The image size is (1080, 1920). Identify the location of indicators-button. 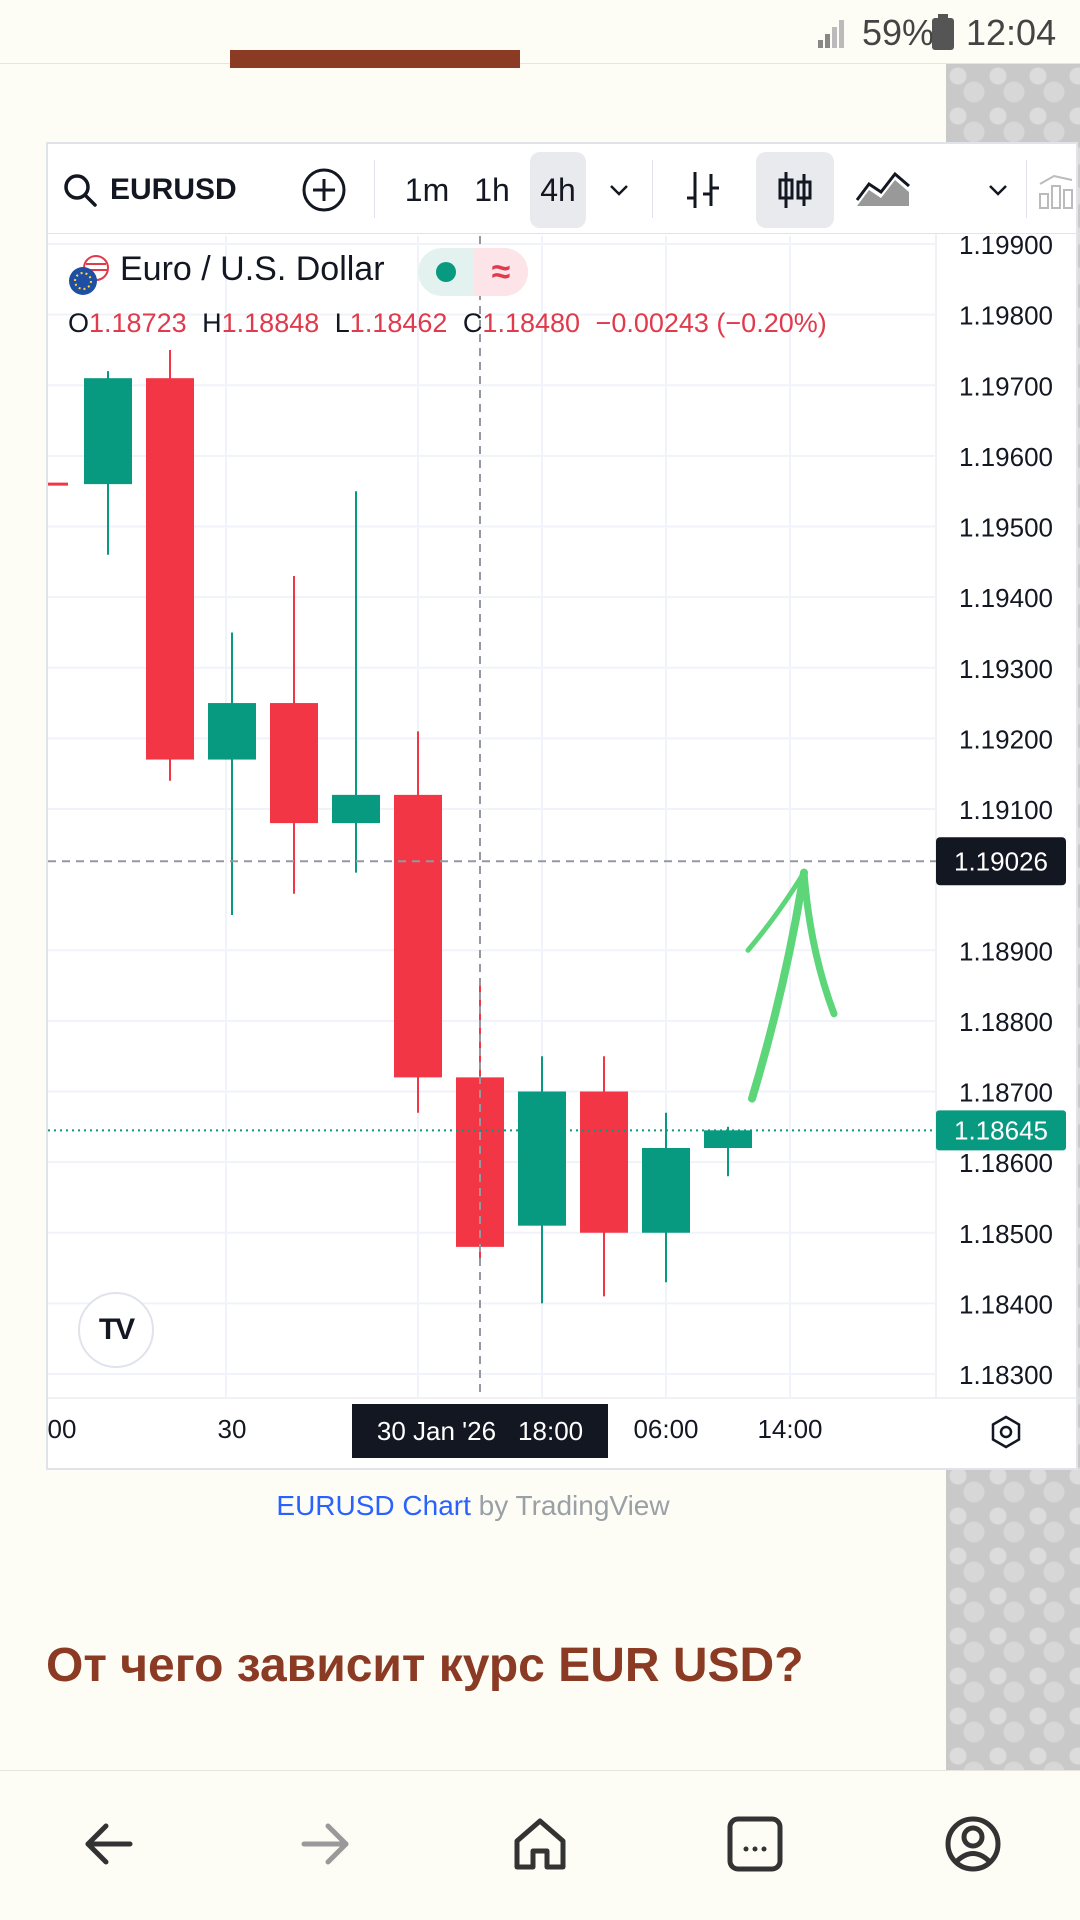
(883, 190).